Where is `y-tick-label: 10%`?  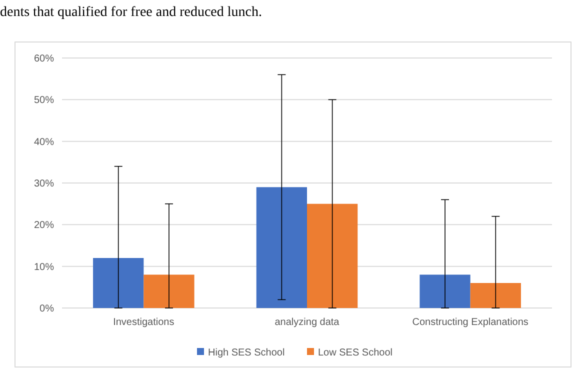 y-tick-label: 10% is located at coordinates (44, 267).